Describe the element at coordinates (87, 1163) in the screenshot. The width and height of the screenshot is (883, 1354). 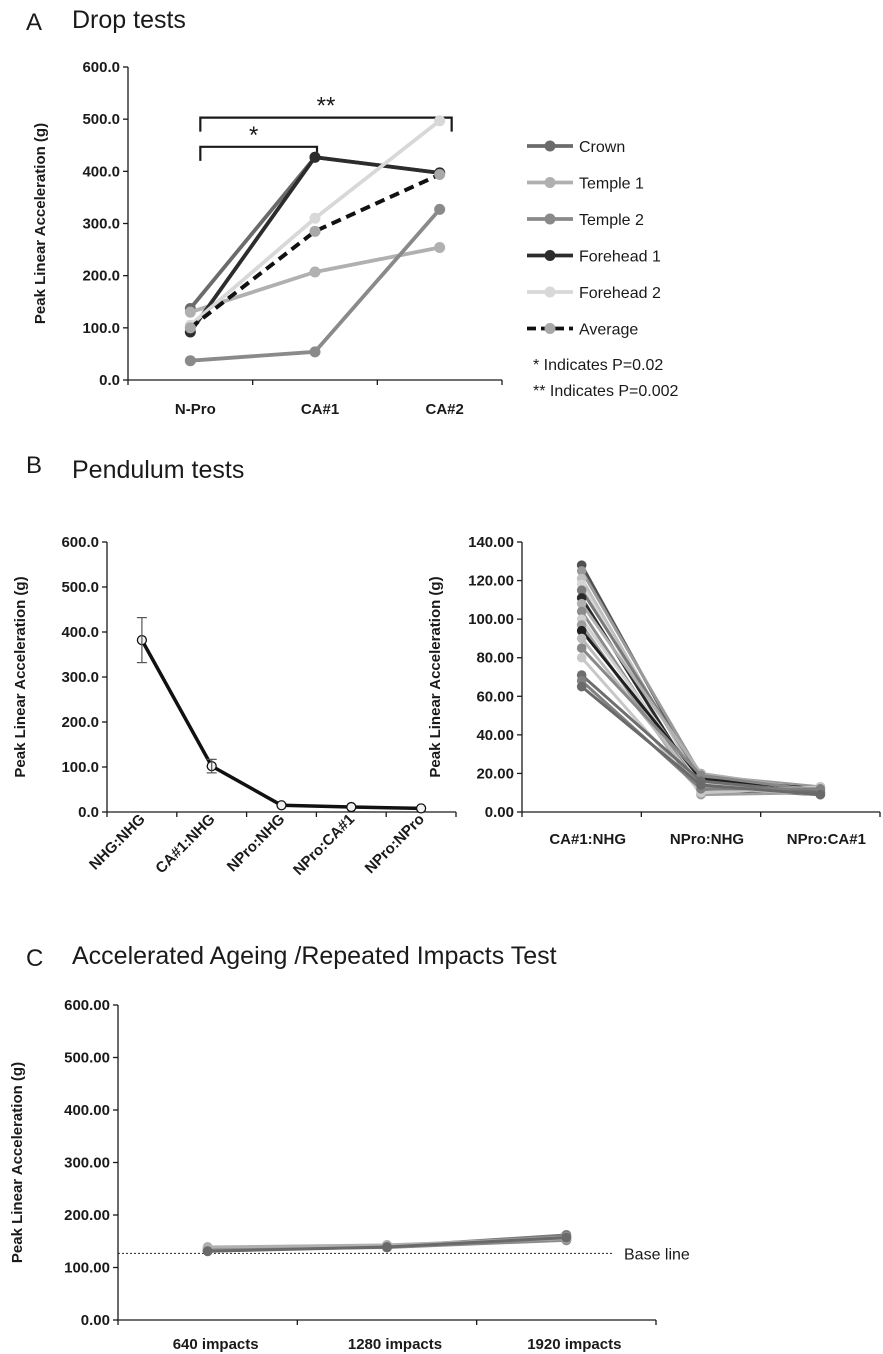
I see `panel-c-y-tick-label: 300.00` at that location.